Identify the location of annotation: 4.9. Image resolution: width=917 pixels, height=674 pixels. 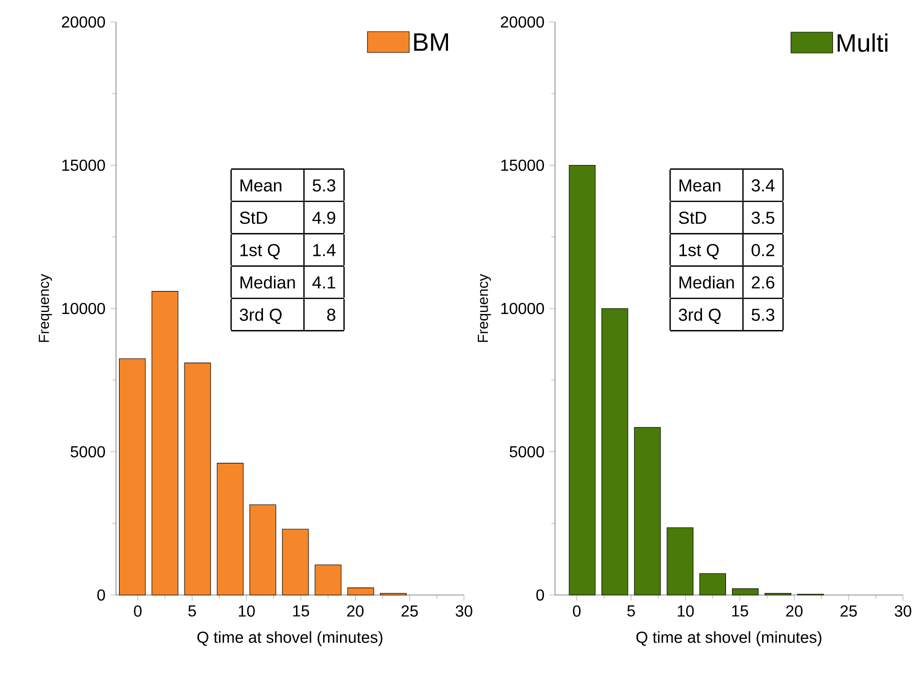
(324, 218).